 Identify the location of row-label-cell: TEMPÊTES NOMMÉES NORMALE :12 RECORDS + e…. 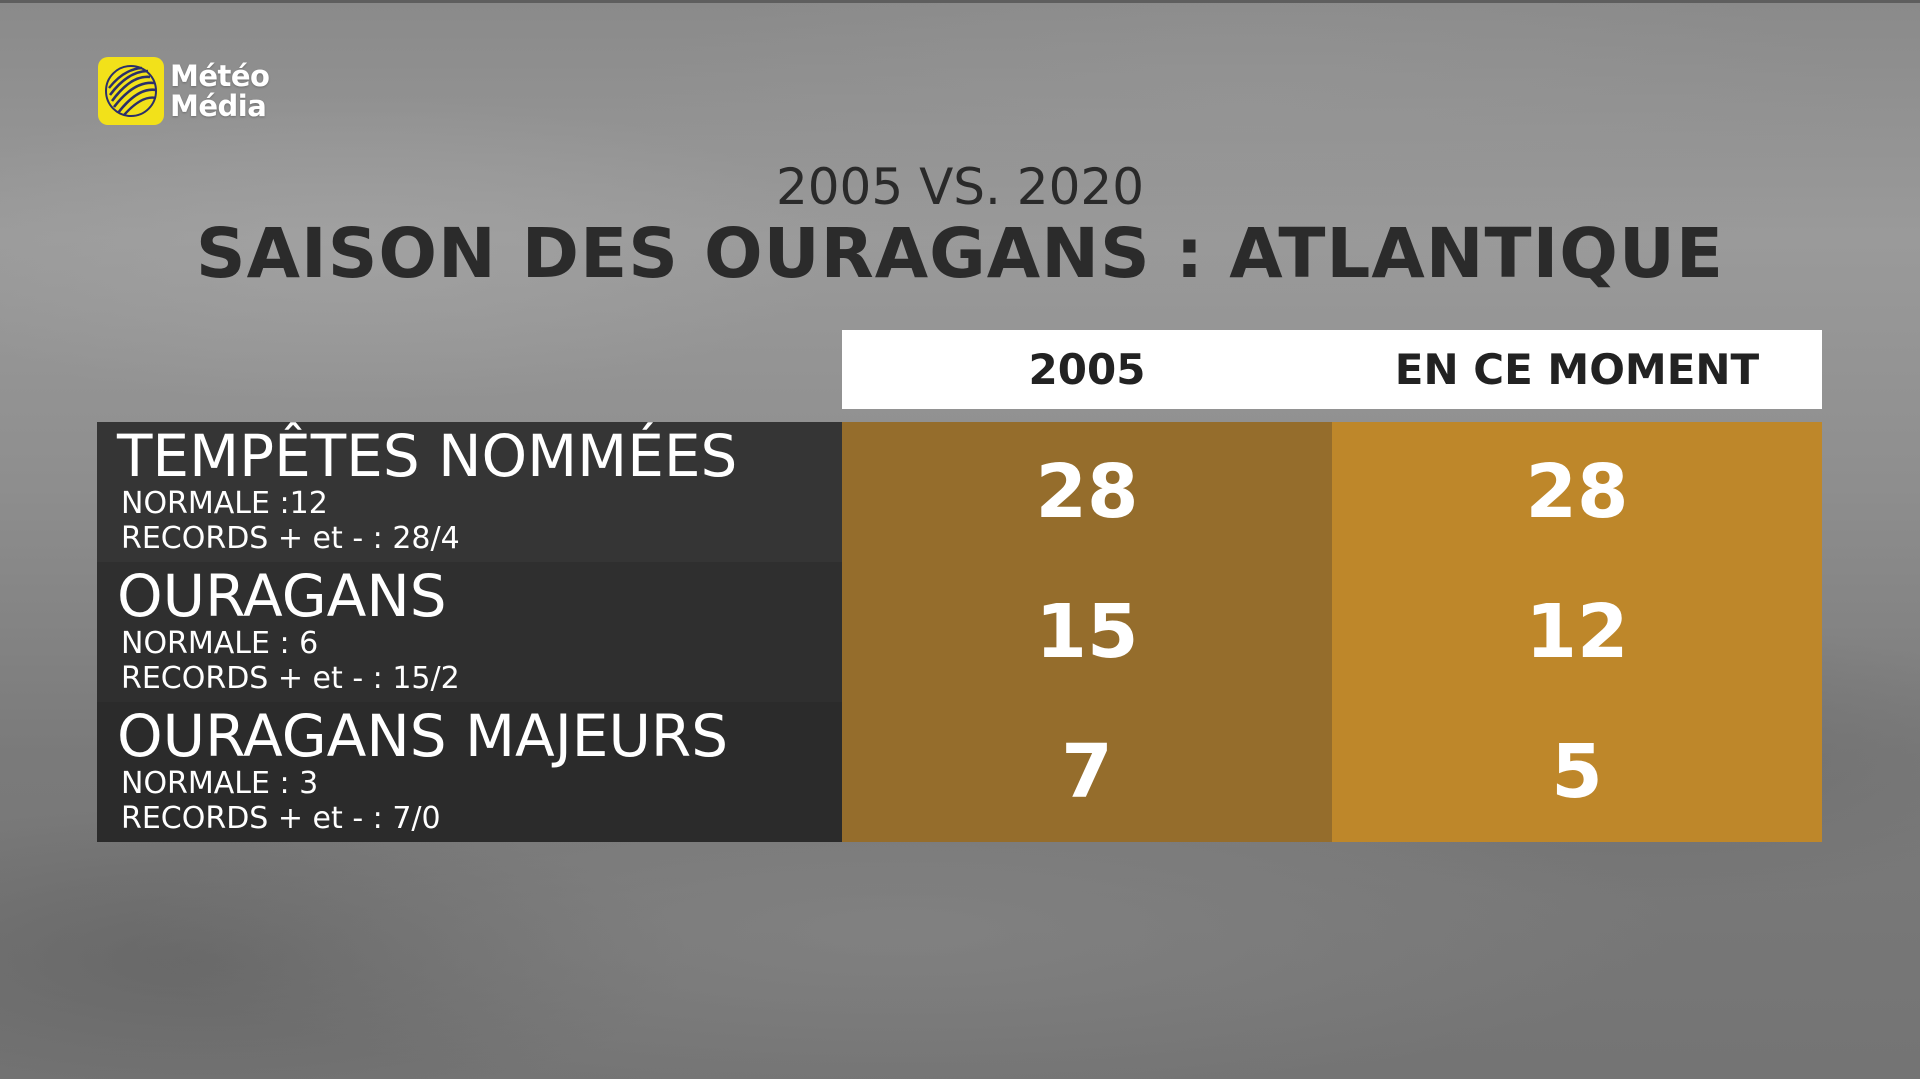
(469, 492).